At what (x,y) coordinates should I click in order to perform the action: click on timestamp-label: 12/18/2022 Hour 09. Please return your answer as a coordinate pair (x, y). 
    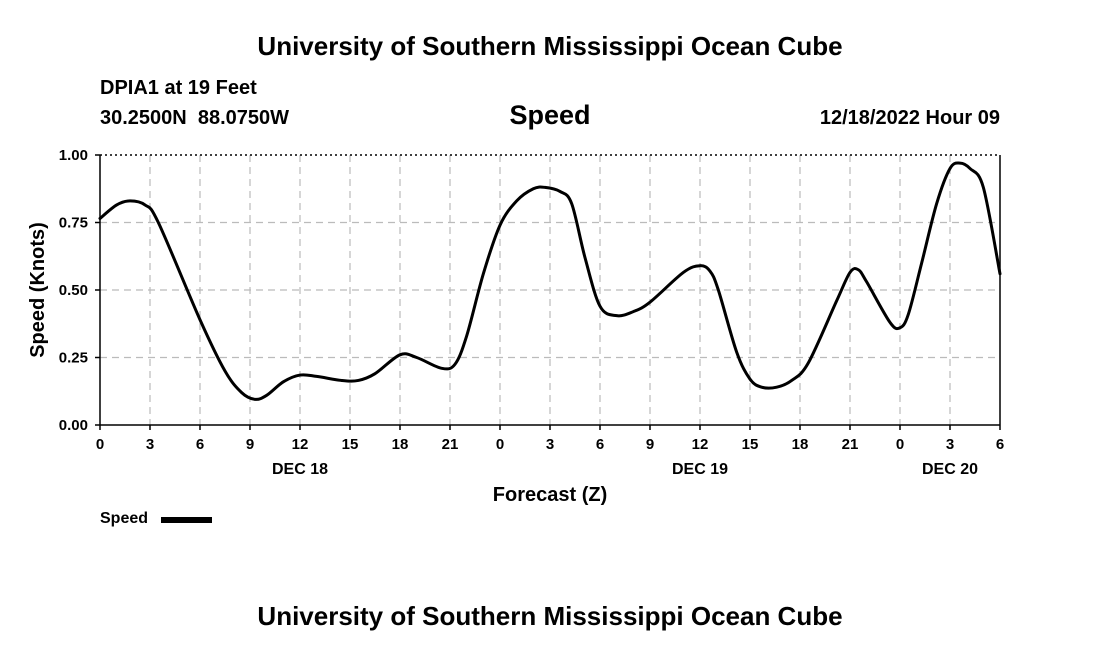
    Looking at the image, I should click on (909, 118).